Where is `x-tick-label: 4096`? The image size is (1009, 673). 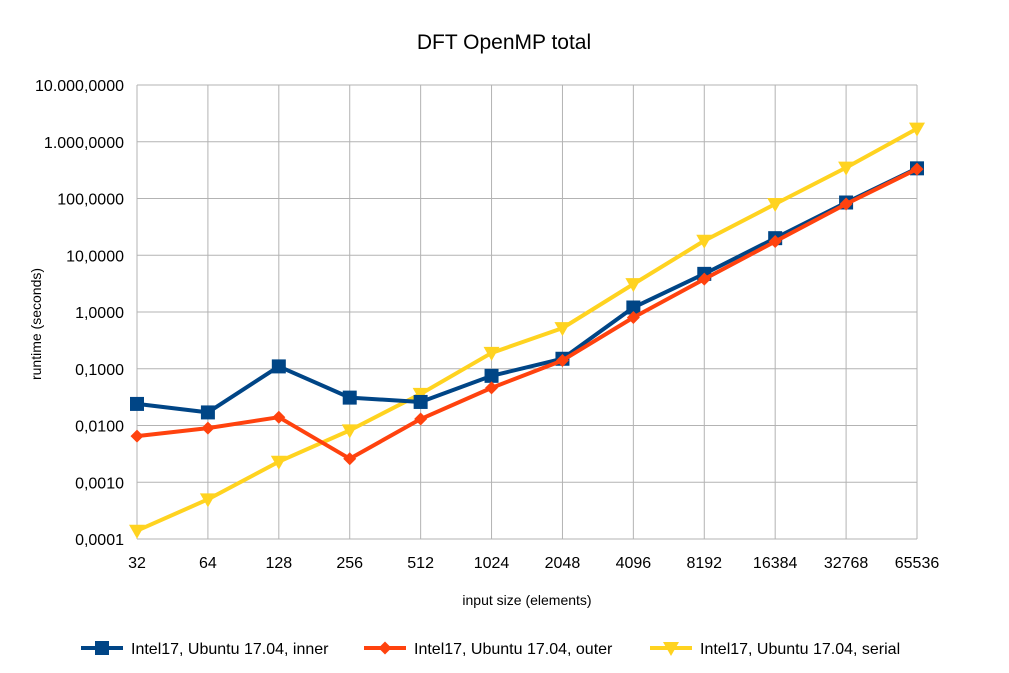 x-tick-label: 4096 is located at coordinates (634, 563).